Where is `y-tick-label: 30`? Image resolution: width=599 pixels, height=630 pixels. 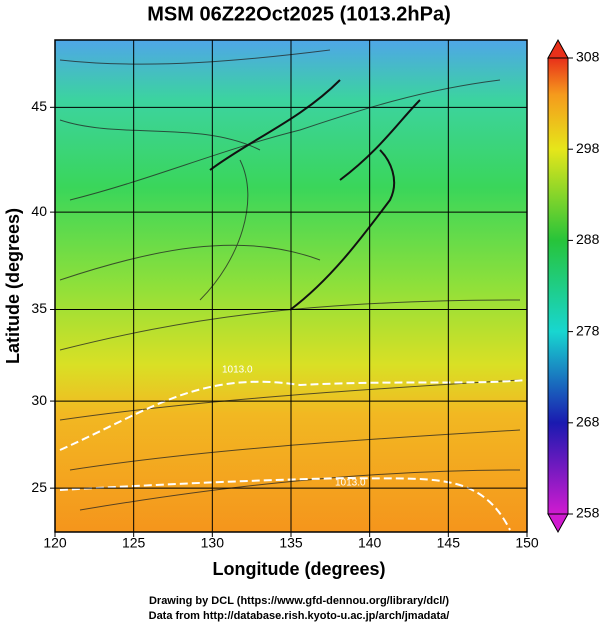
y-tick-label: 30 is located at coordinates (39, 400).